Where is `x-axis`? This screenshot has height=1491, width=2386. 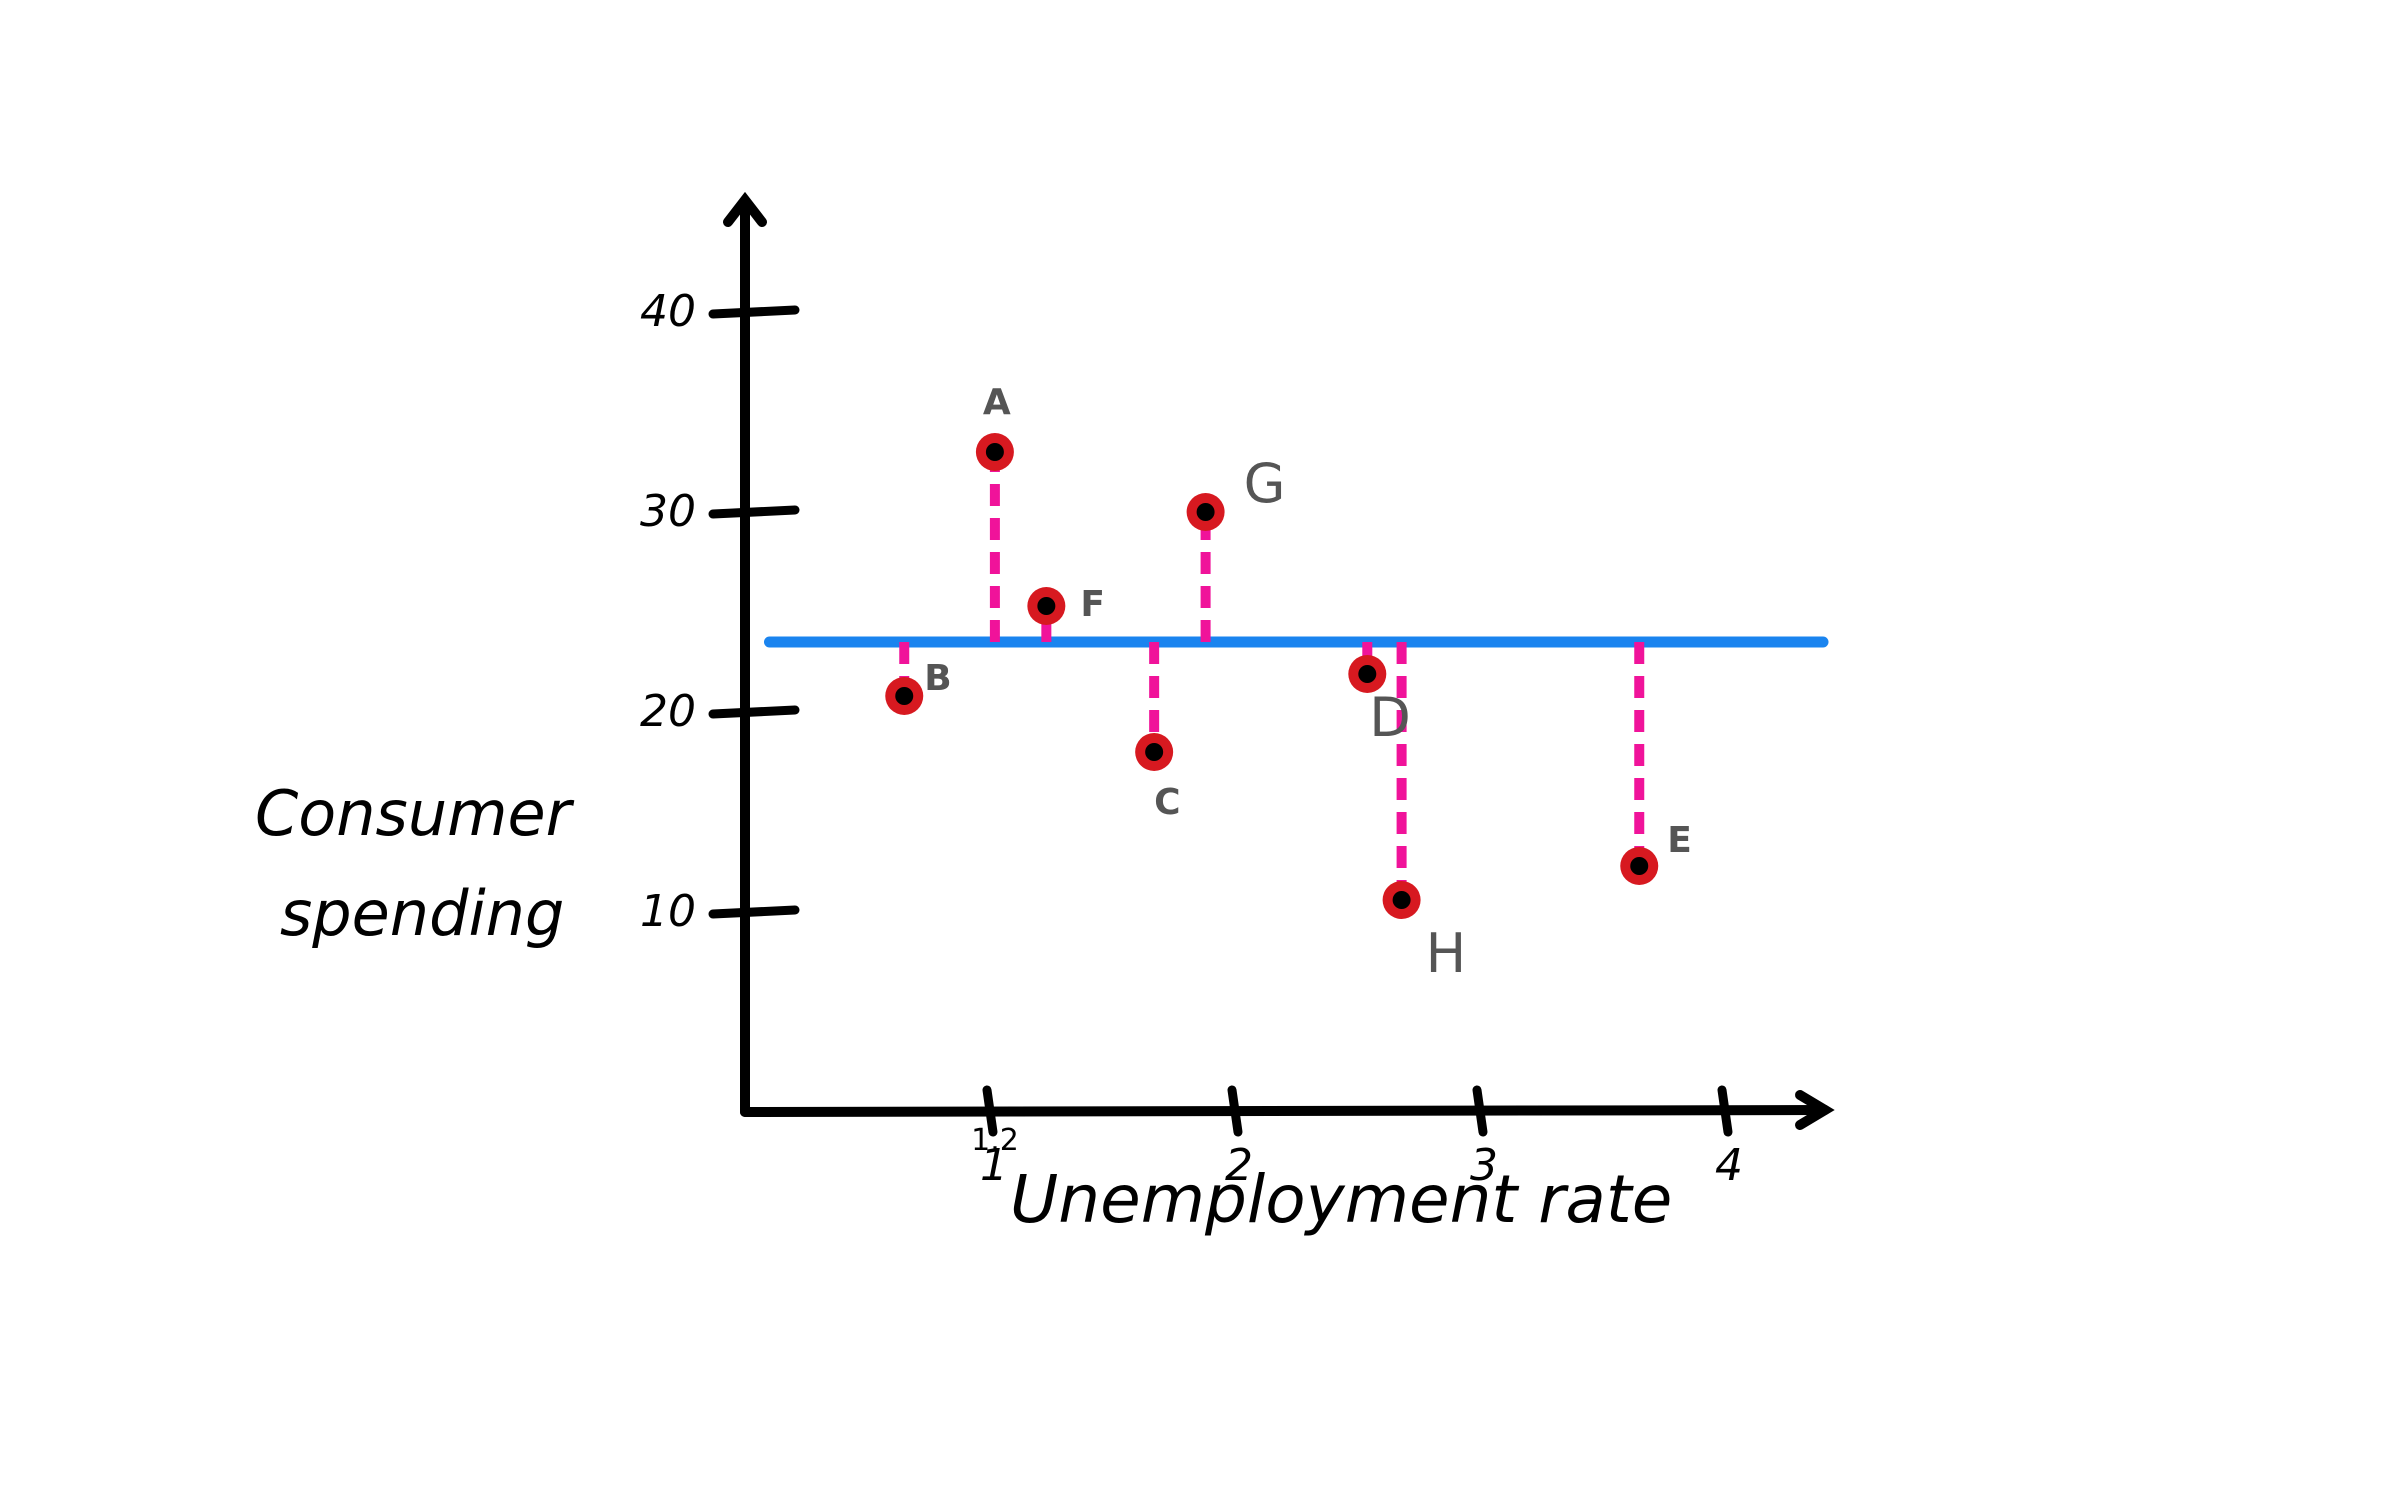
x-axis is located at coordinates (1285, 1111).